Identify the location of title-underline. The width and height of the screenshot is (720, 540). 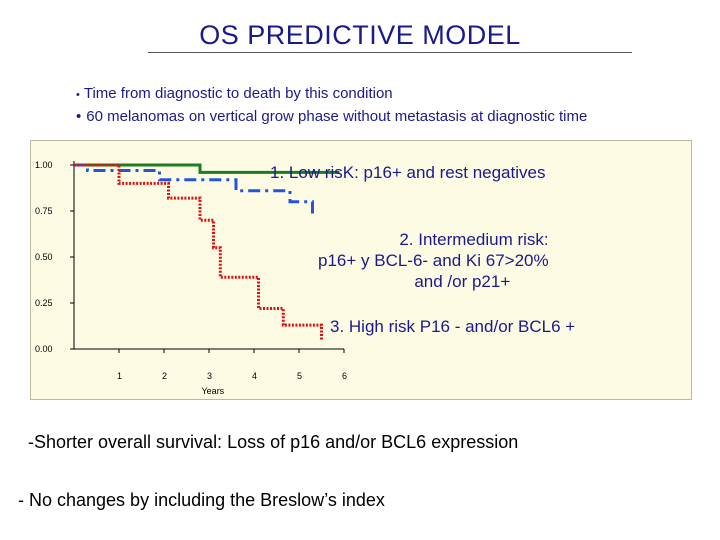
(390, 52).